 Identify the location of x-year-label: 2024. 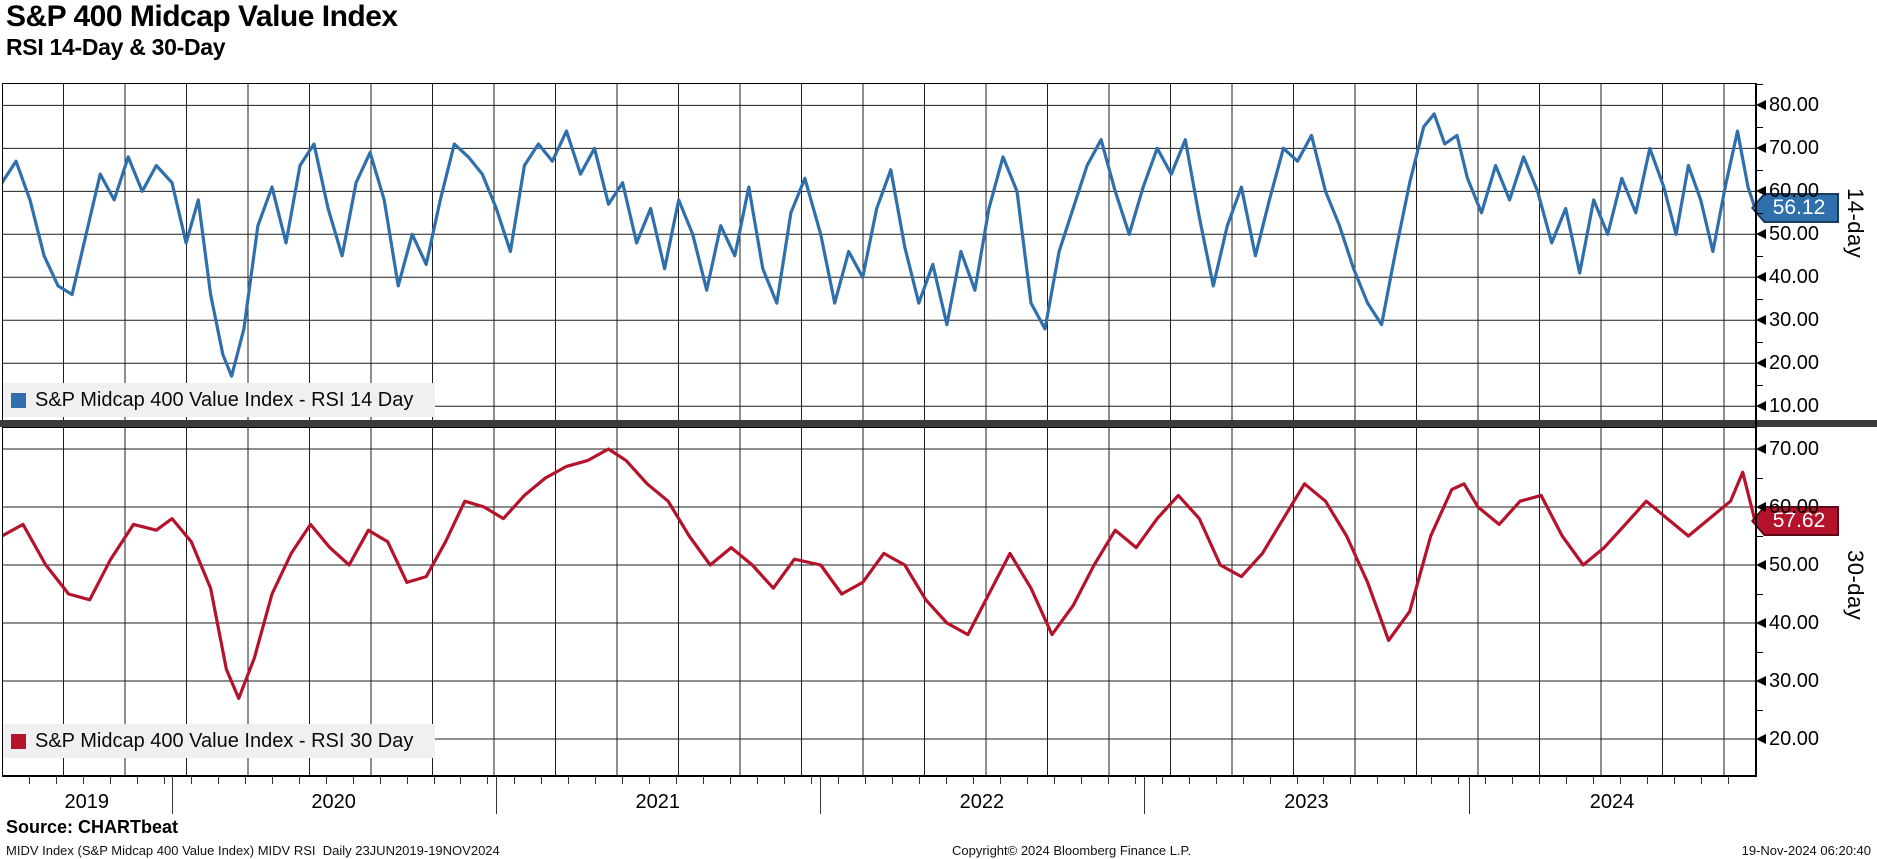
(1612, 802).